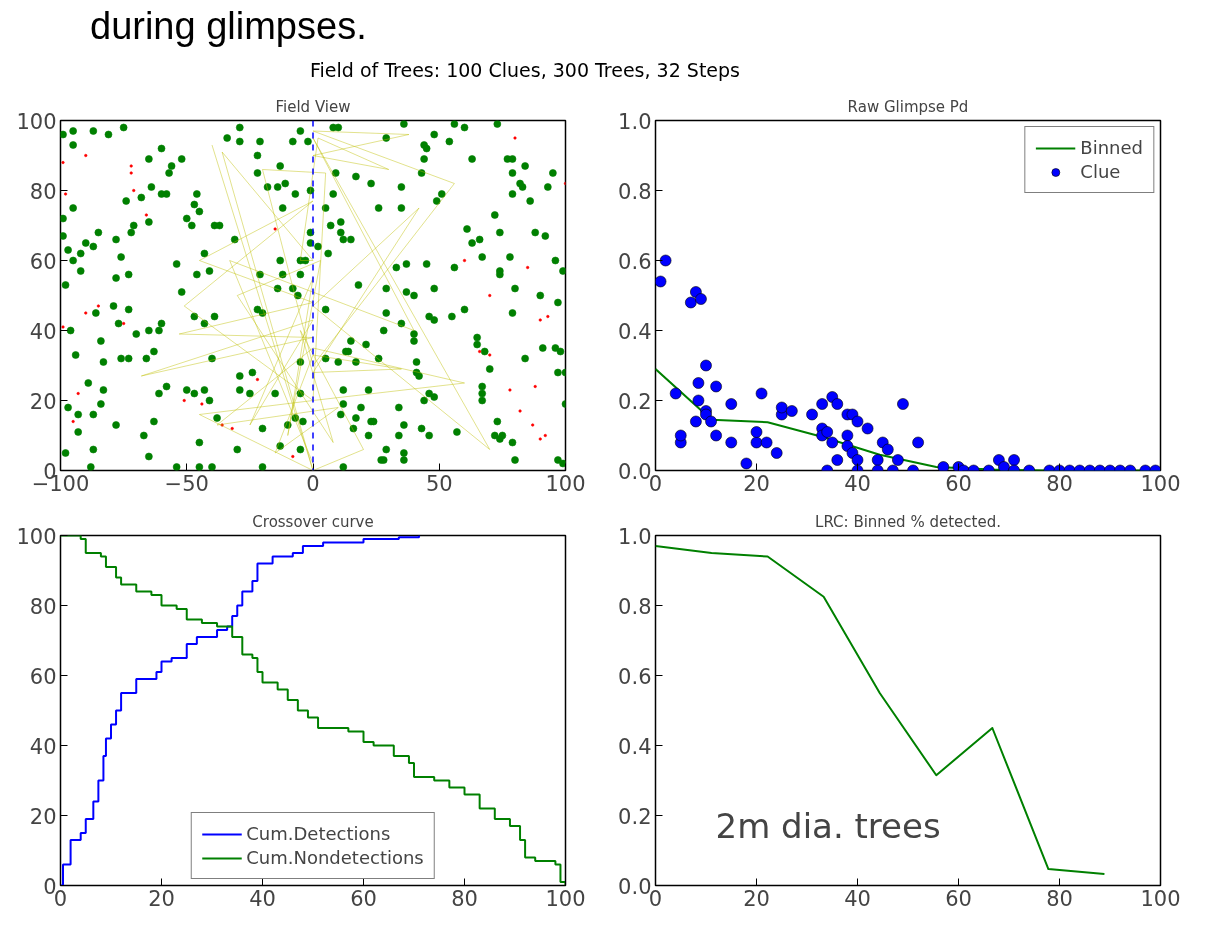 Image resolution: width=1217 pixels, height=946 pixels. What do you see at coordinates (186, 483) in the screenshot?
I see `x-tick-label: −50` at bounding box center [186, 483].